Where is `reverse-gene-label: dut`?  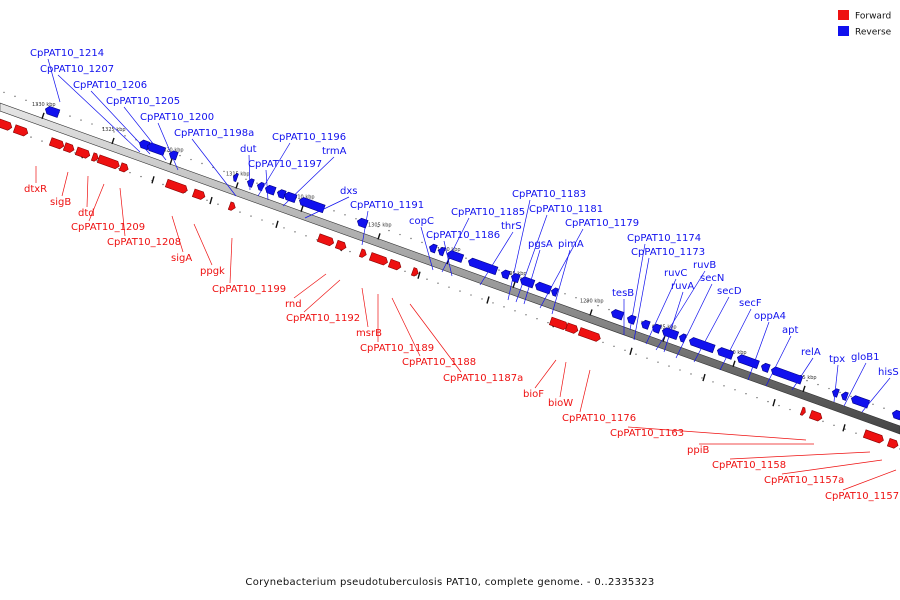 reverse-gene-label: dut is located at coordinates (248, 149).